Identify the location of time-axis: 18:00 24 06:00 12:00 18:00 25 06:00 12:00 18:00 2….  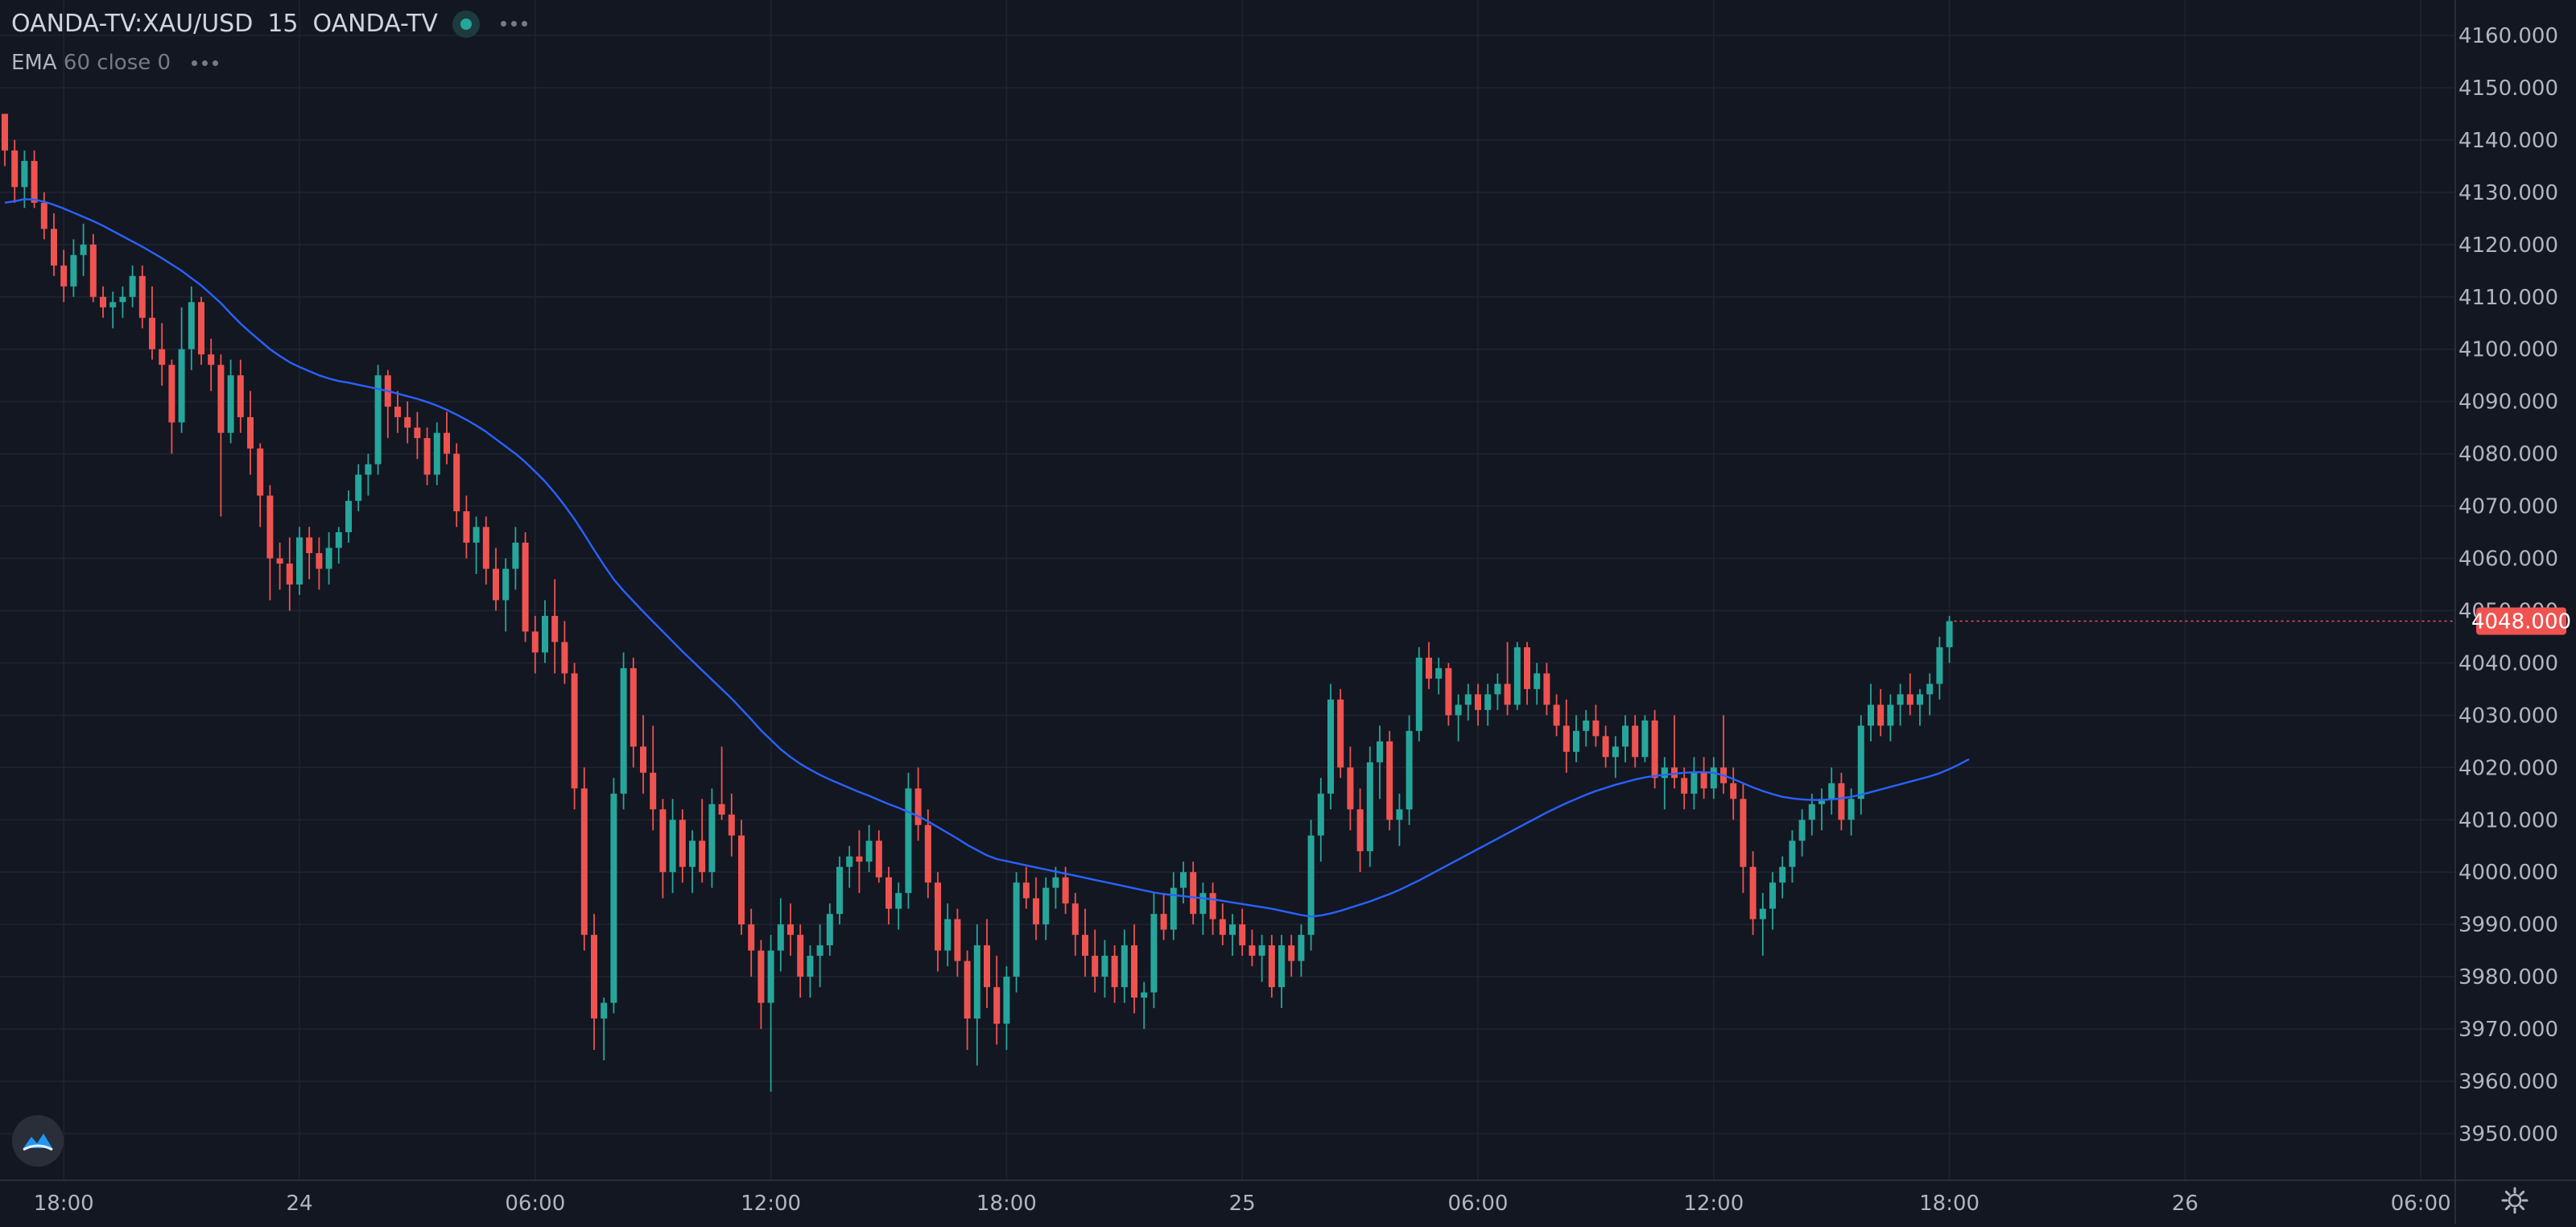
(1288, 1197).